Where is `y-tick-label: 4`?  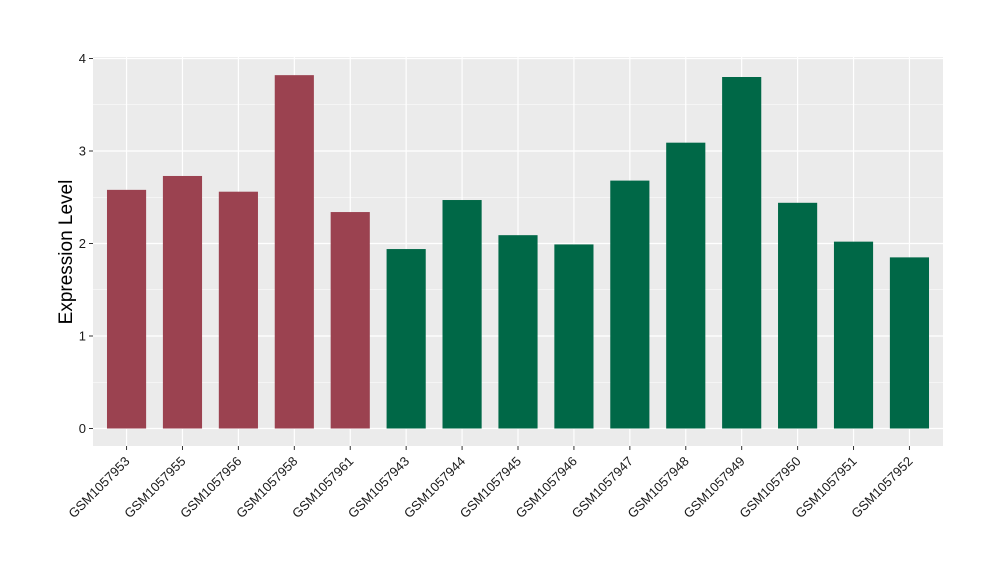 y-tick-label: 4 is located at coordinates (82, 58).